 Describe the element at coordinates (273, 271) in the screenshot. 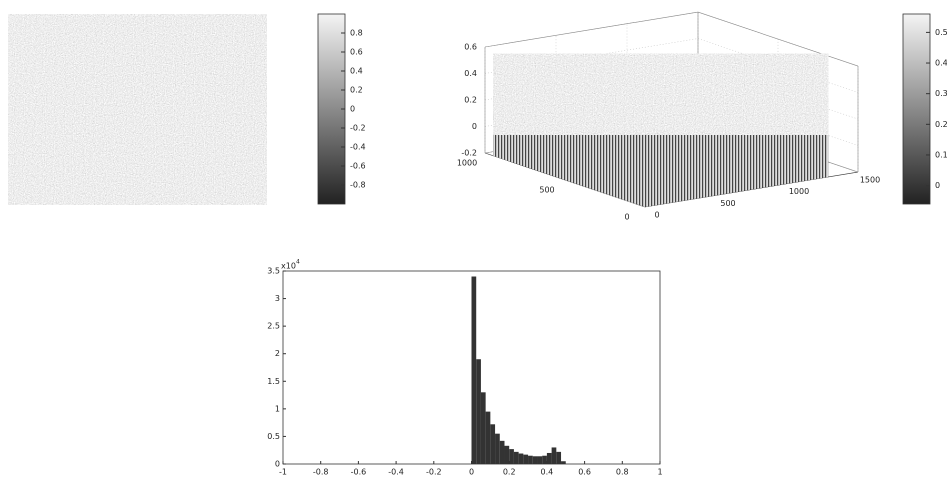

I see `y-tick-label: 3.5` at that location.